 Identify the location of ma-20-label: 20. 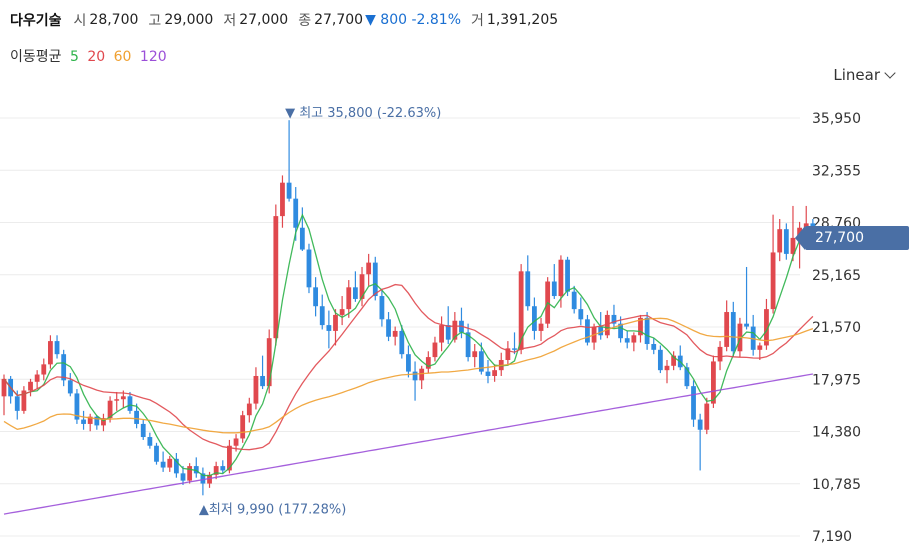
(96, 57).